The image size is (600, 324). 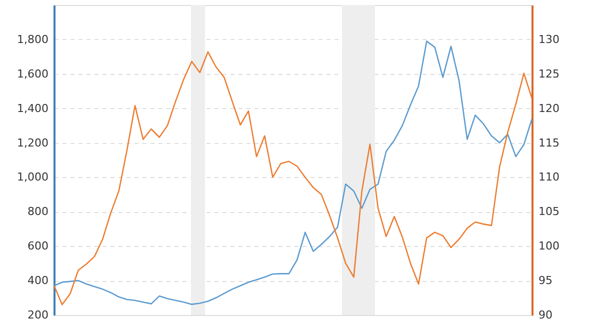 I want to click on y-tick-label: 400, so click(x=38, y=281).